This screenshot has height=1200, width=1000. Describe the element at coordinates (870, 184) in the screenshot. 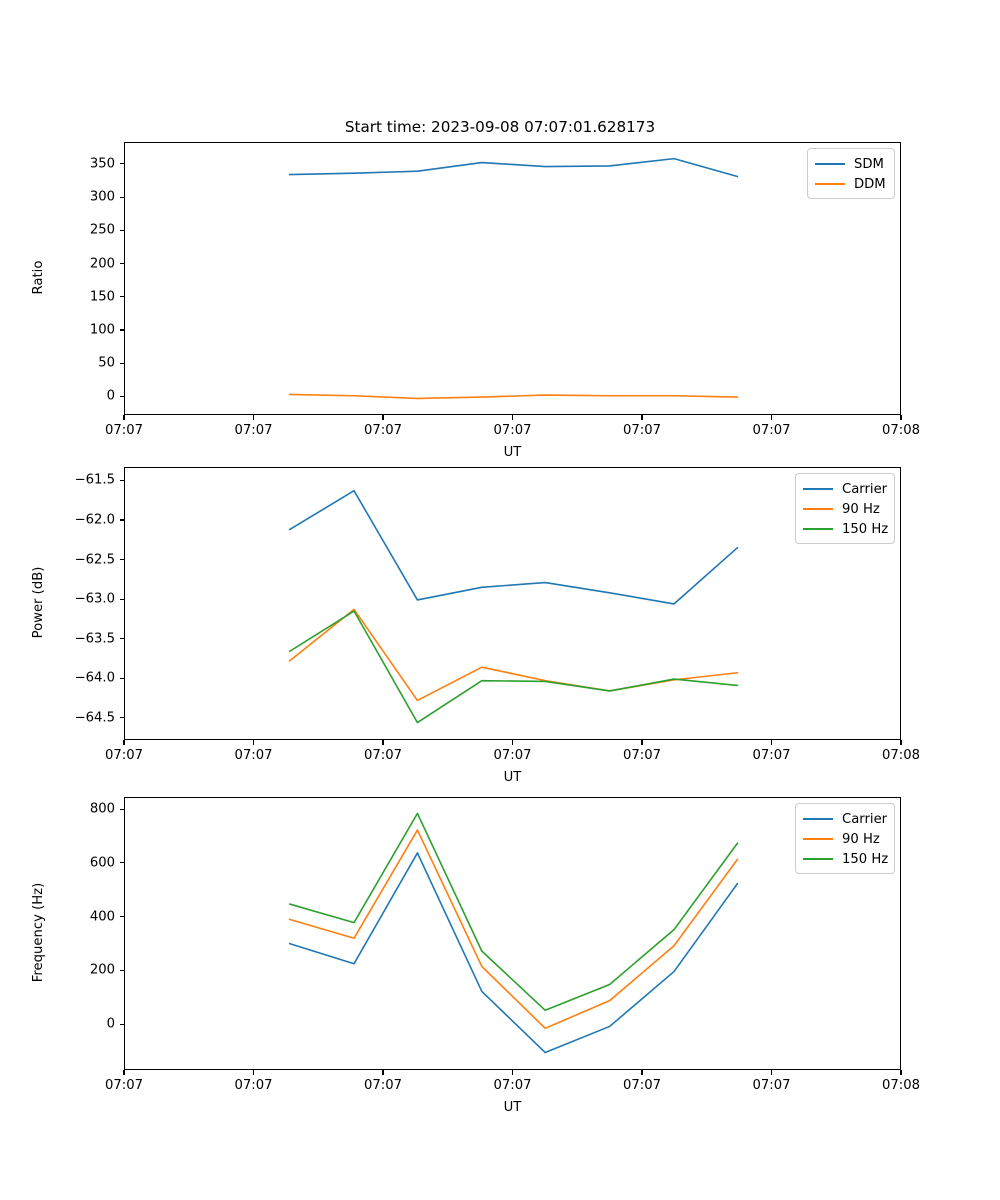

I see `legend-label: DDM` at that location.